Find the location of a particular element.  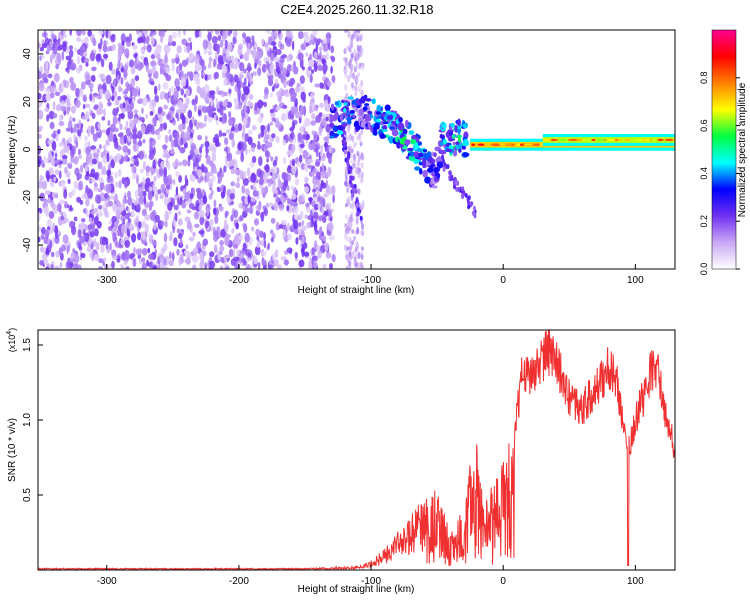

snr-x-tick-label: -100 is located at coordinates (371, 581).